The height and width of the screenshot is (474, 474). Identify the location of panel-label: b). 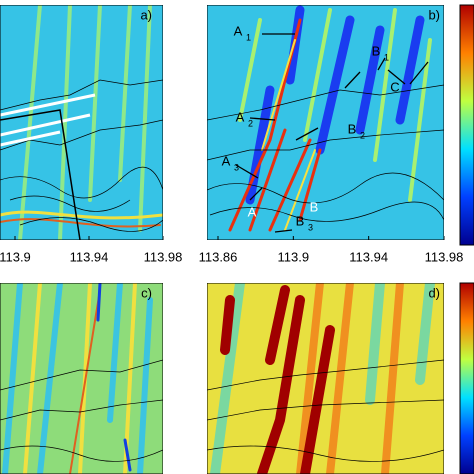
(434, 14).